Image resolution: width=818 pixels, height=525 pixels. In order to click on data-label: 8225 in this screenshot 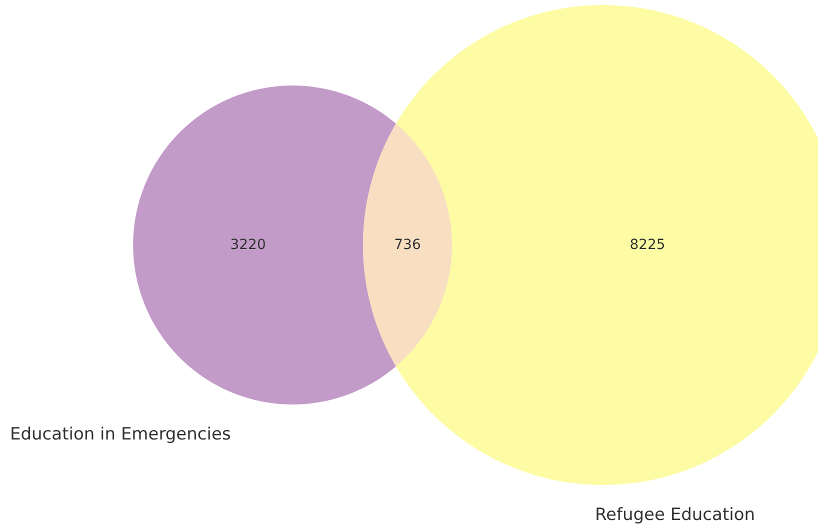, I will do `click(648, 245)`.